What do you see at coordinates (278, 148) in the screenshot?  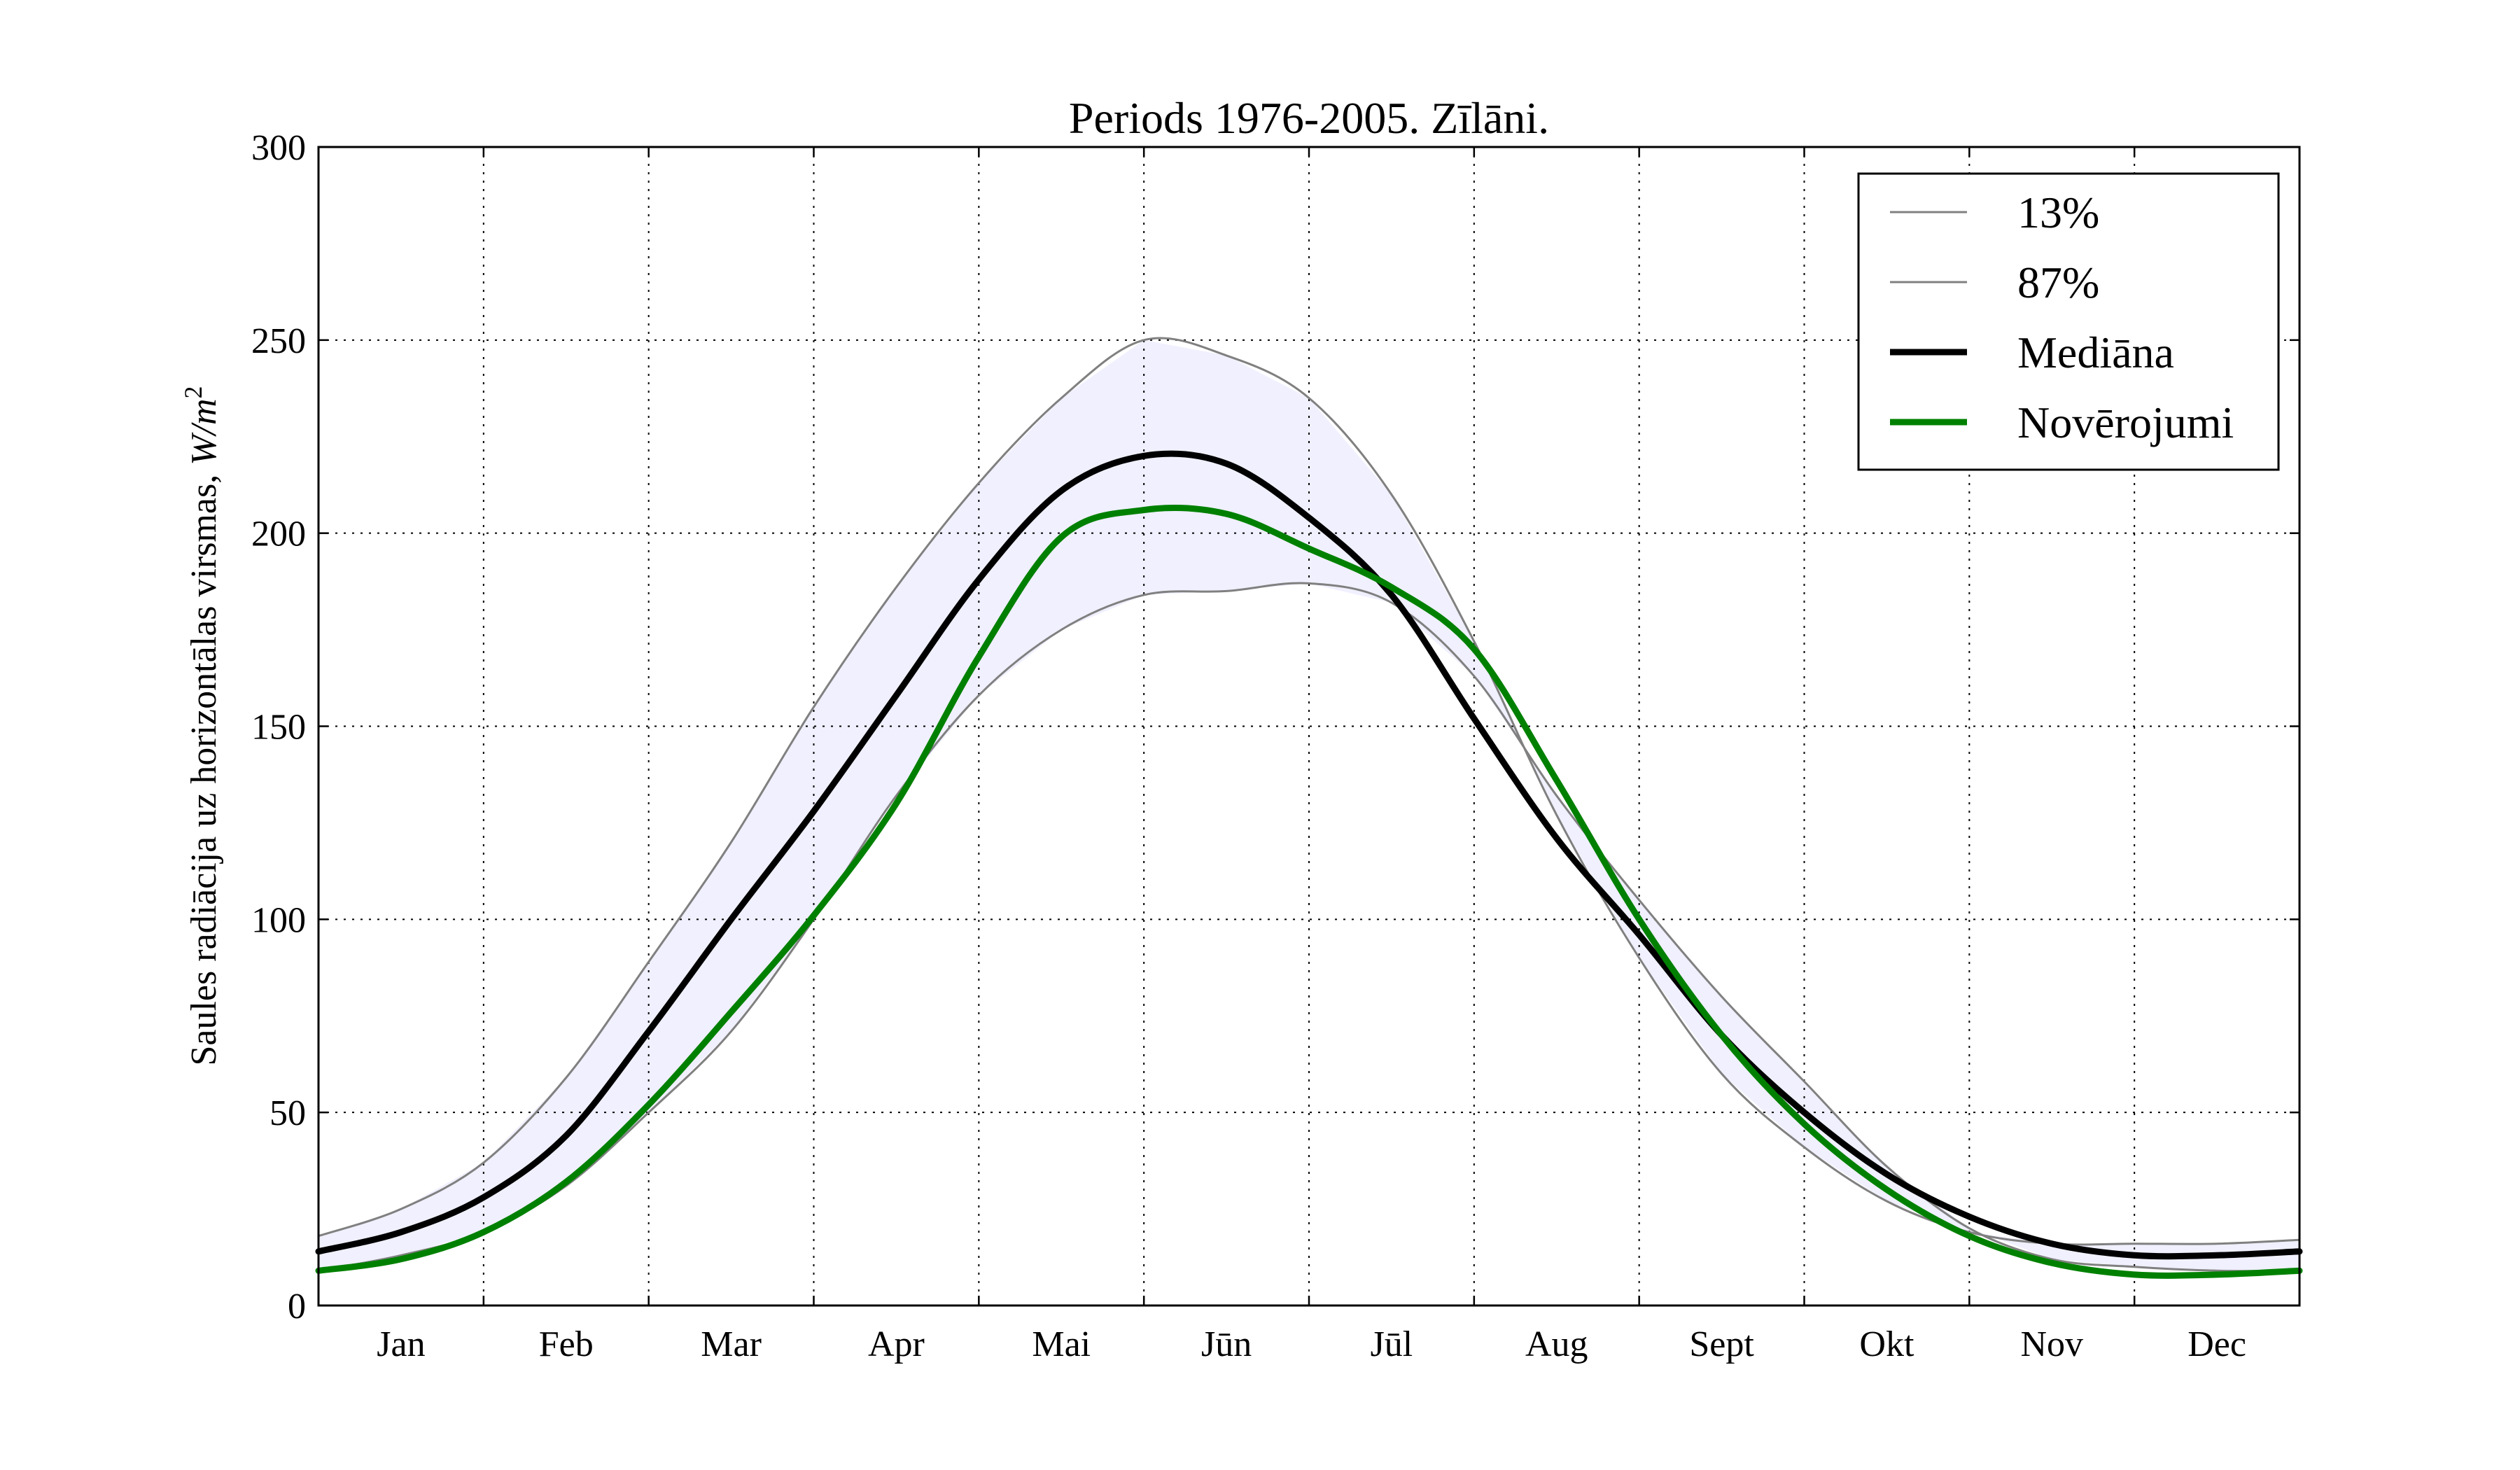 I see `y-tick-label: 300` at bounding box center [278, 148].